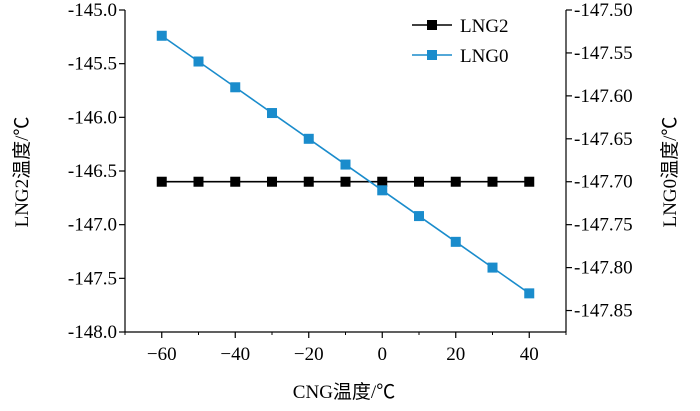  I want to click on y-right-tick-label: -147.75, so click(603, 225).